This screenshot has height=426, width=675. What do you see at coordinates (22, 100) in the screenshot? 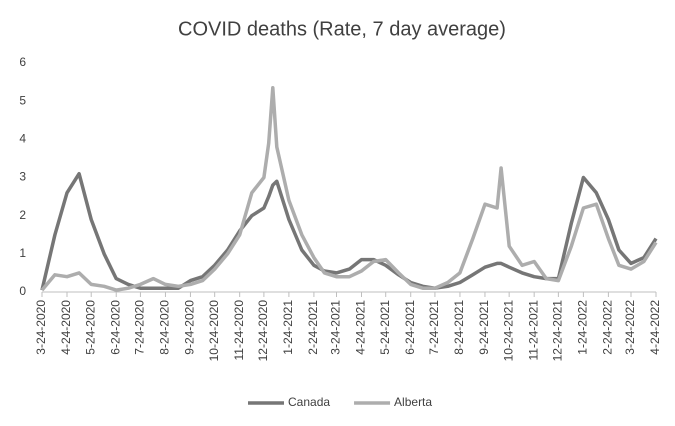
I see `y-tick-label: 5` at bounding box center [22, 100].